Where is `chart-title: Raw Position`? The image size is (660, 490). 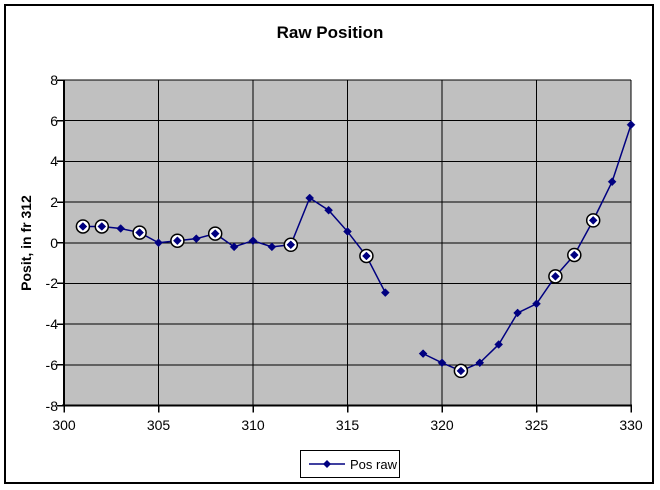 chart-title: Raw Position is located at coordinates (330, 32).